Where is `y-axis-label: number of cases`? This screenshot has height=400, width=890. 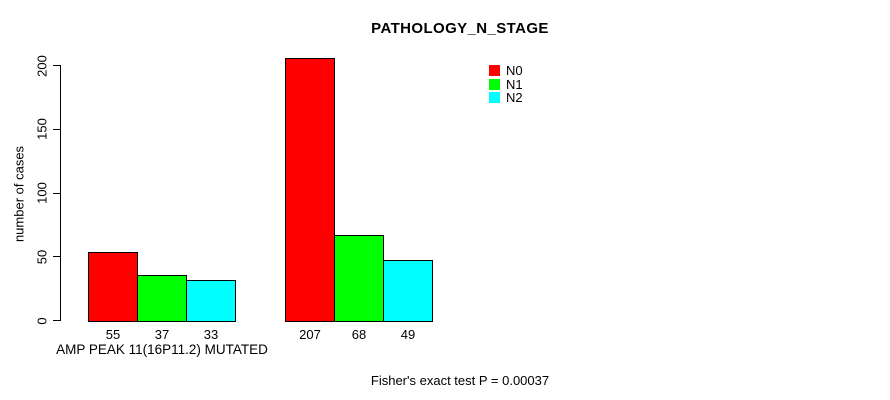 y-axis-label: number of cases is located at coordinates (19, 194).